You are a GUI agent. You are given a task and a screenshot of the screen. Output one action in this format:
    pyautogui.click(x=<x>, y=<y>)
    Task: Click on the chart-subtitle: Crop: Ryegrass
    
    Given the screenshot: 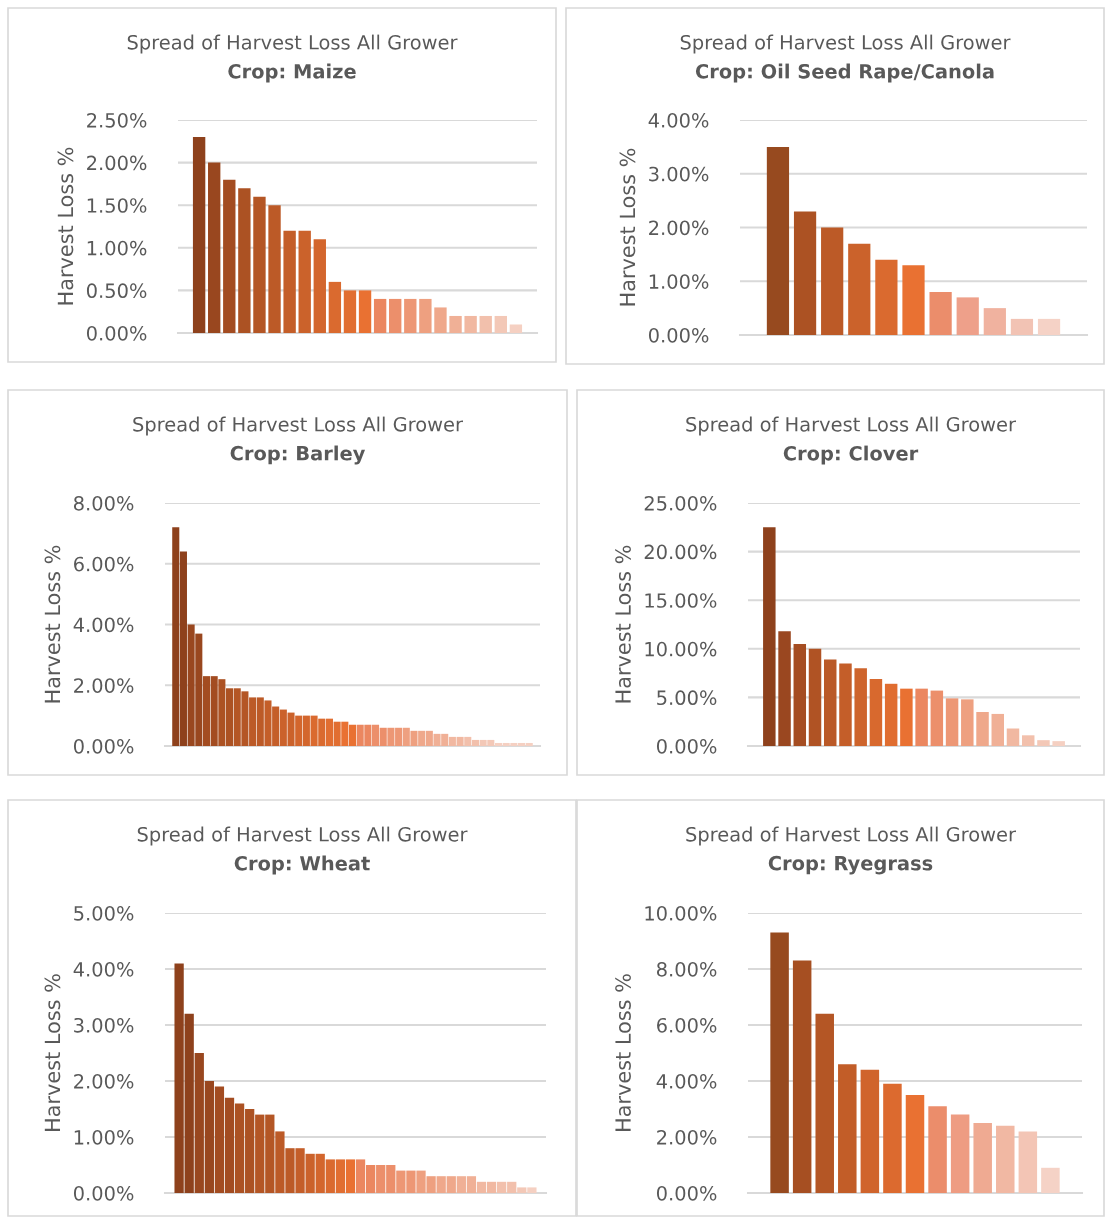 What is the action you would take?
    pyautogui.click(x=850, y=865)
    